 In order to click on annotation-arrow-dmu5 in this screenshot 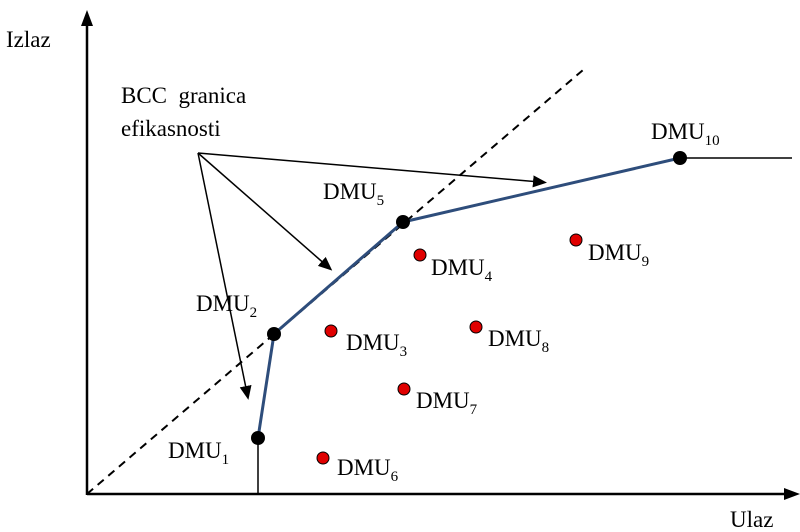, I will do `click(265, 211)`.